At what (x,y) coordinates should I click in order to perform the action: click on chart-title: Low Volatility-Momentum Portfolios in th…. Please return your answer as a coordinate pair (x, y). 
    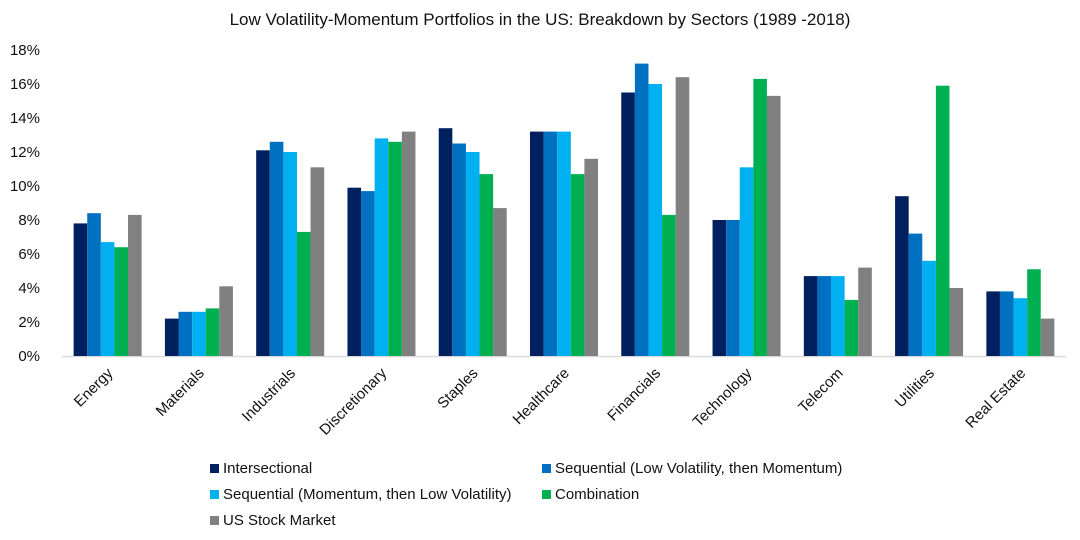
    Looking at the image, I should click on (540, 19).